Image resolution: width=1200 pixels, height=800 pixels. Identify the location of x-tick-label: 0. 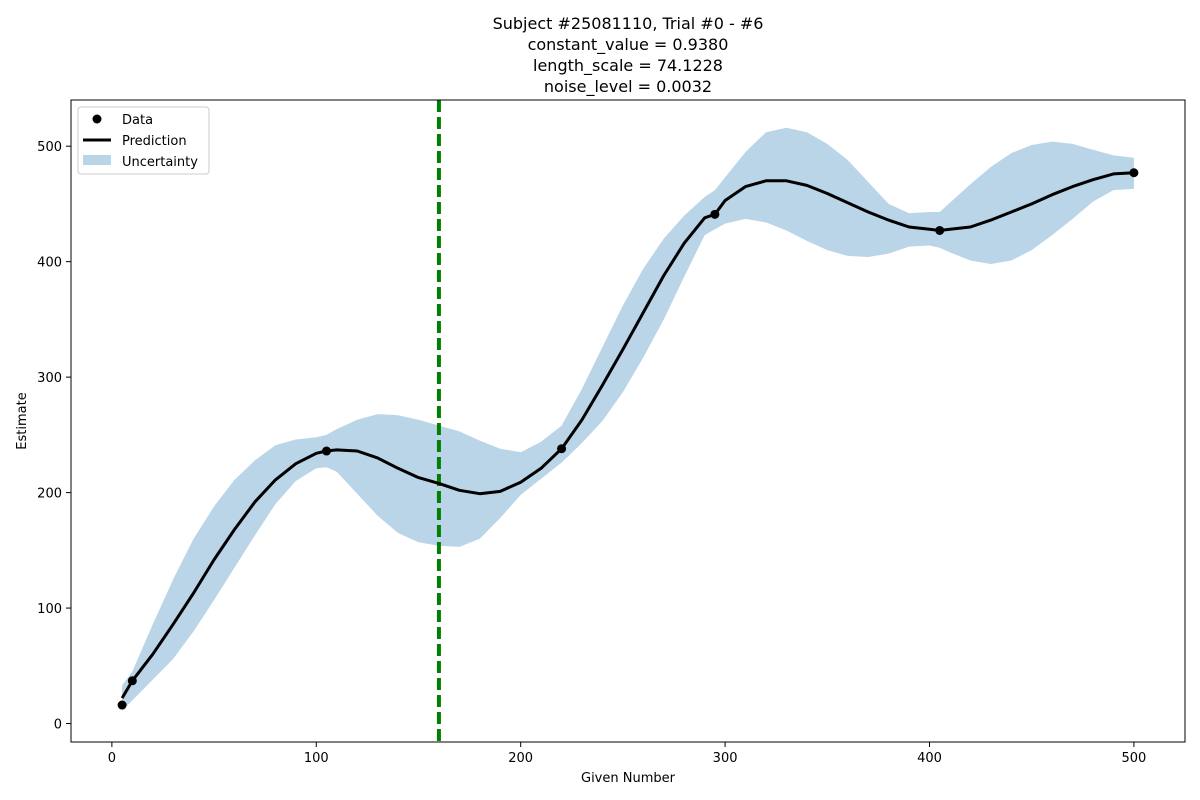
(112, 758).